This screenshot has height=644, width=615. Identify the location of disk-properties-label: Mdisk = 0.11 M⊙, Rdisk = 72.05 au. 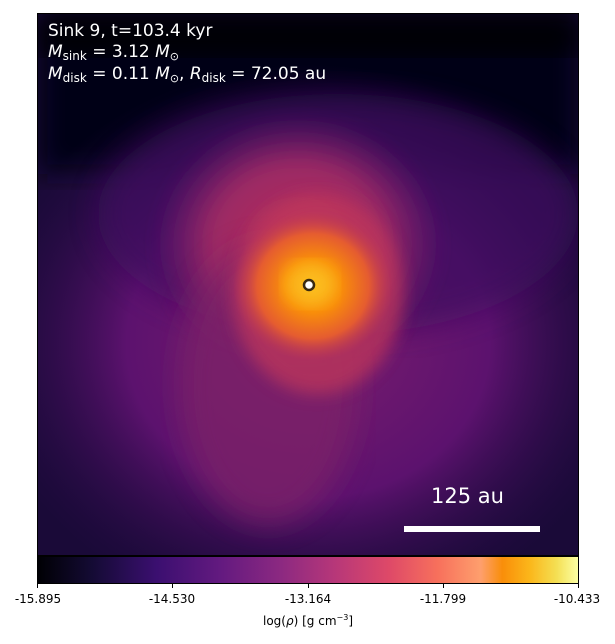
(187, 74).